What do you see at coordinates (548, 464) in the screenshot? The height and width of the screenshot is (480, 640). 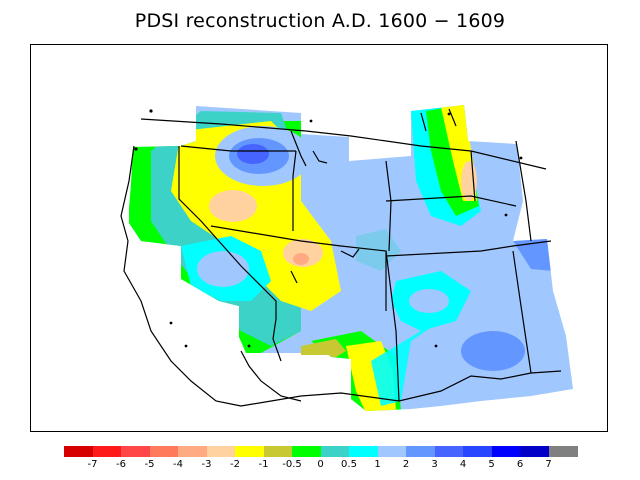 I see `colorbar-tick-label: 7` at bounding box center [548, 464].